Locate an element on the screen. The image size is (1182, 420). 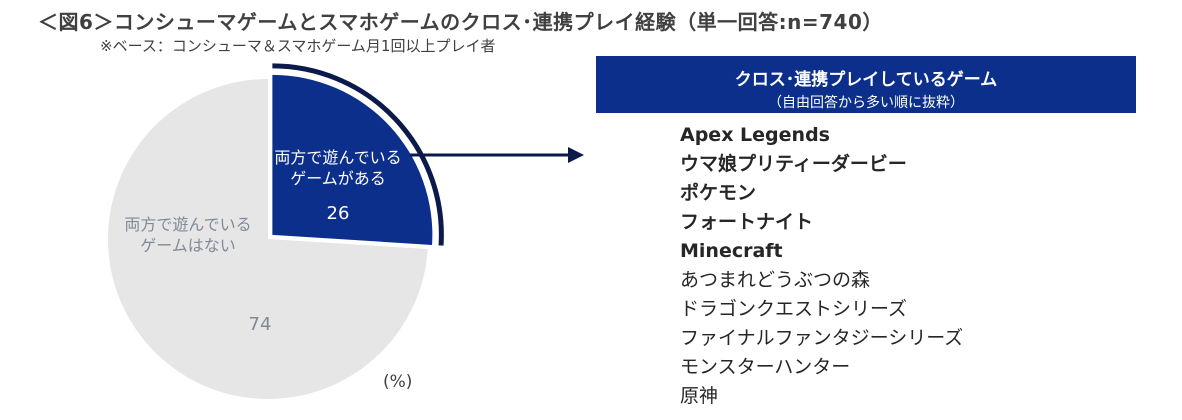
game-item: Minecraft is located at coordinates (731, 251).